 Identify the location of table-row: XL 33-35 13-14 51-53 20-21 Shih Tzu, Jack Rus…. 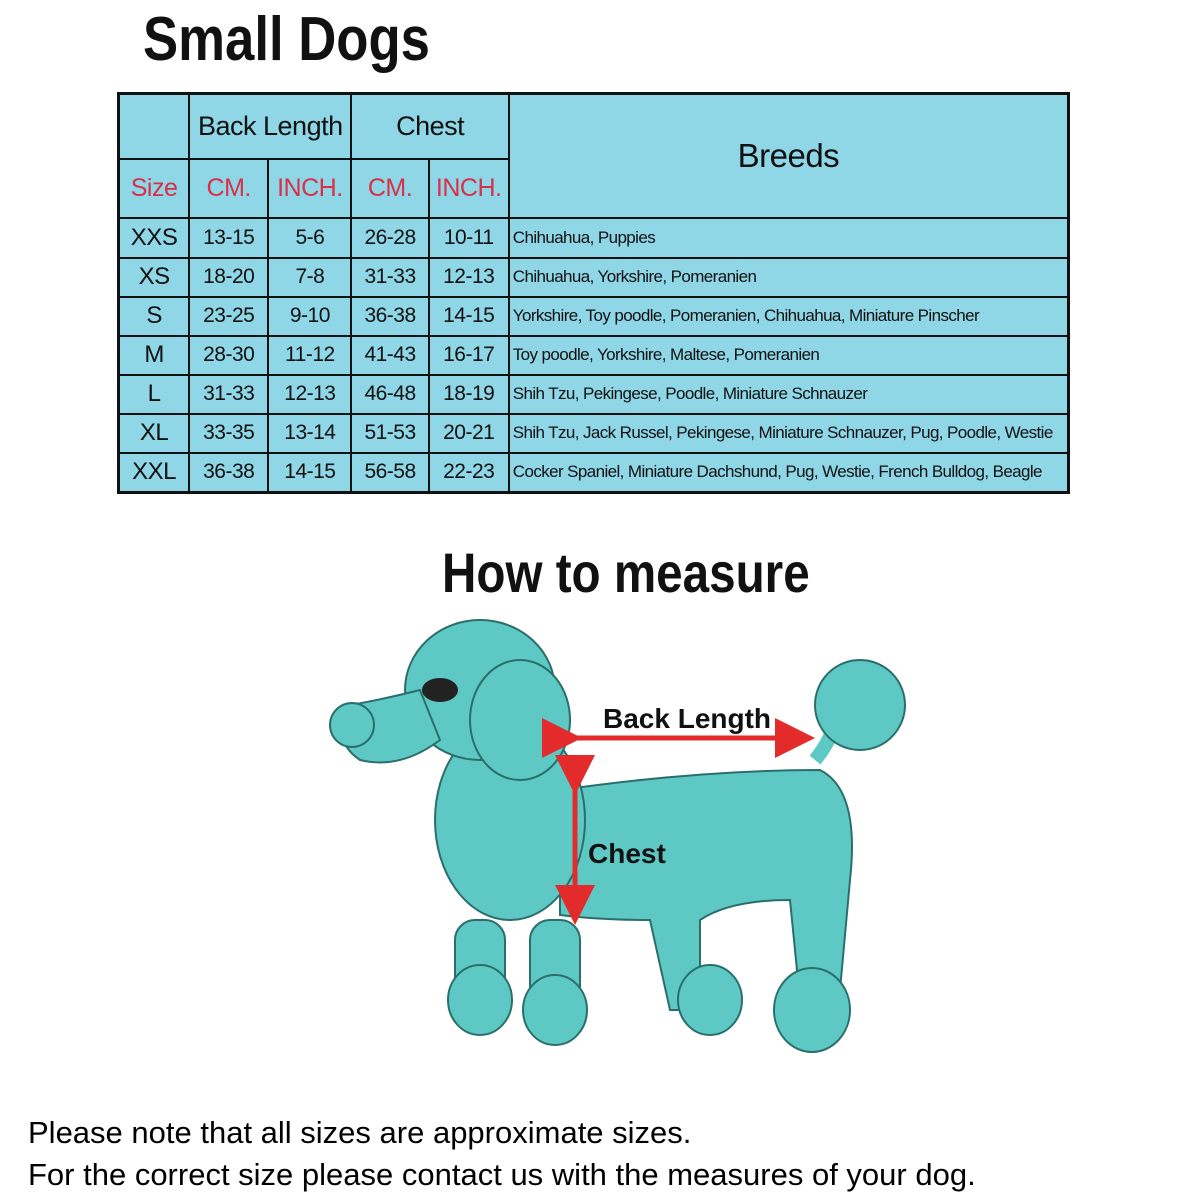
(593, 433).